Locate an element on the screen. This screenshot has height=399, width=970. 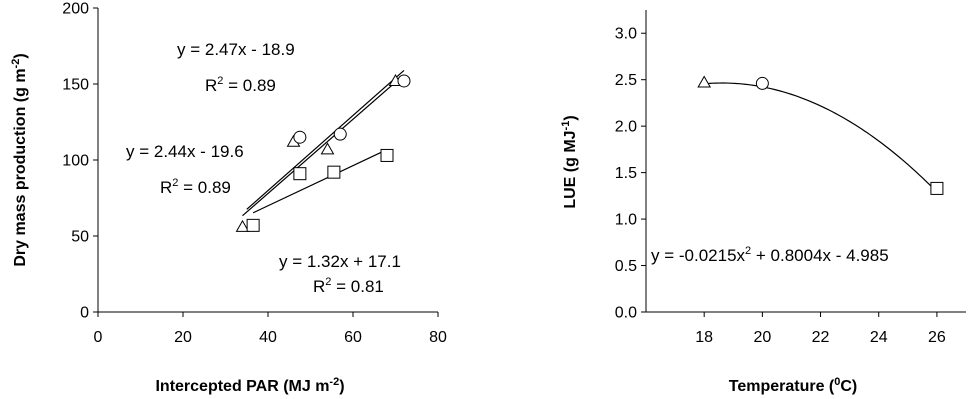
chart2-points is located at coordinates (820, 135).